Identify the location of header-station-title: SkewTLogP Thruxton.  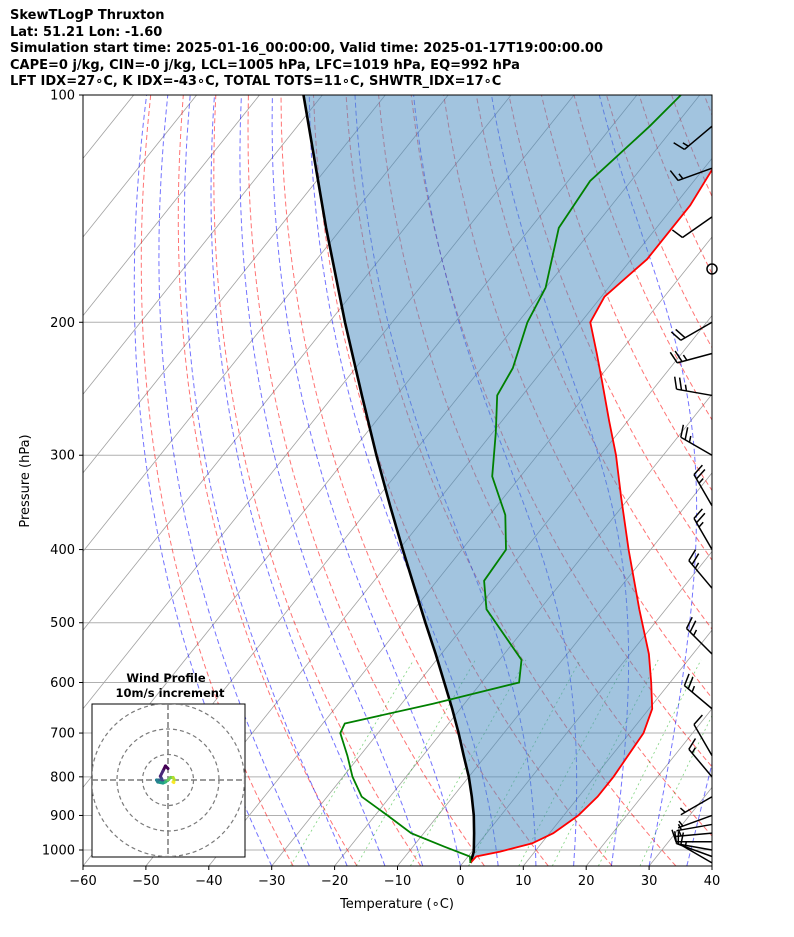
(87, 15).